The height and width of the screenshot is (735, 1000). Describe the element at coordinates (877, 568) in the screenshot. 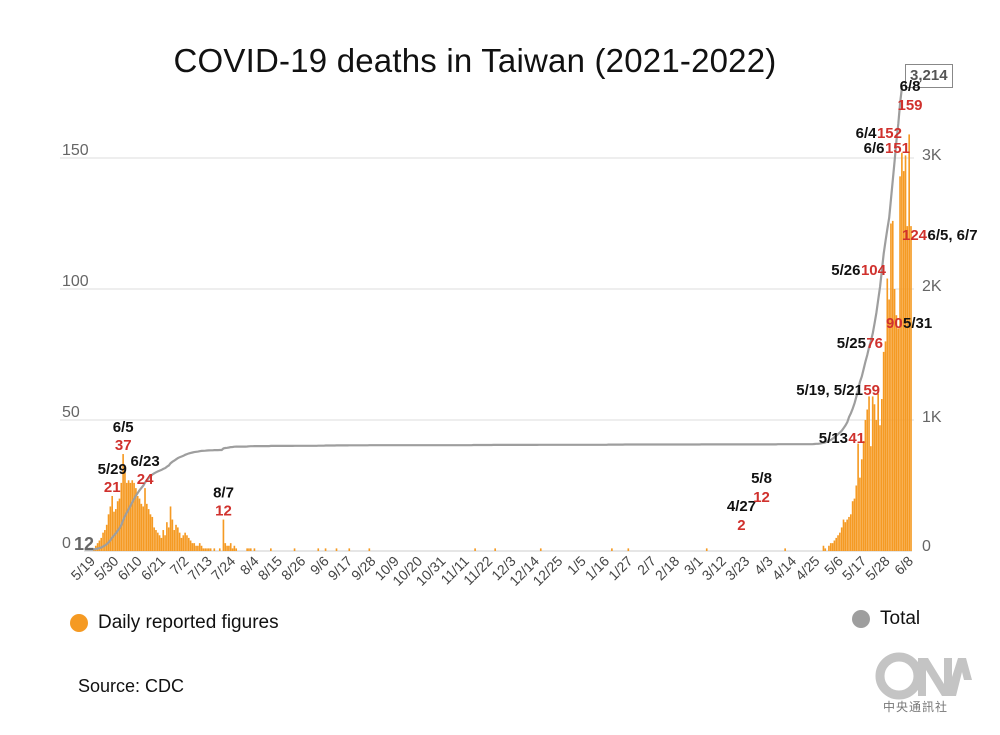

I see `x-tick-label: 5/28` at that location.